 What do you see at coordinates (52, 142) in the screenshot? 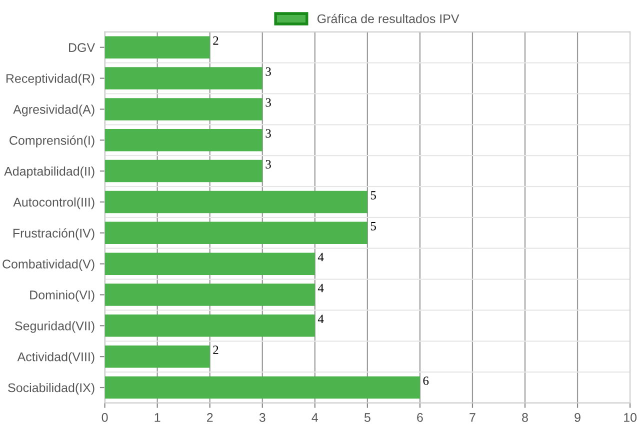
I see `y-tick-label: Comprensión(I)` at bounding box center [52, 142].